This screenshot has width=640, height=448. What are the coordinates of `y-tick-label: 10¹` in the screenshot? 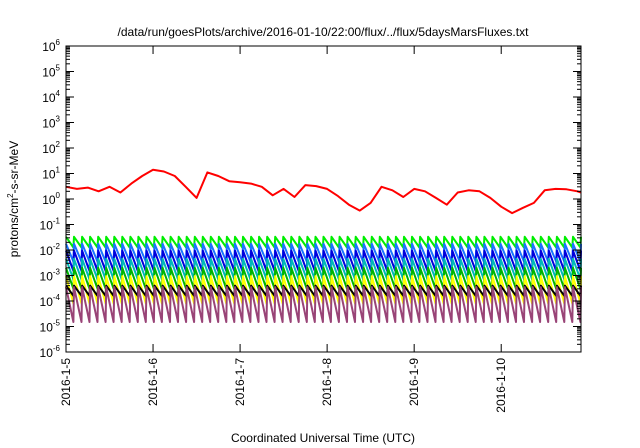 It's located at (51, 174).